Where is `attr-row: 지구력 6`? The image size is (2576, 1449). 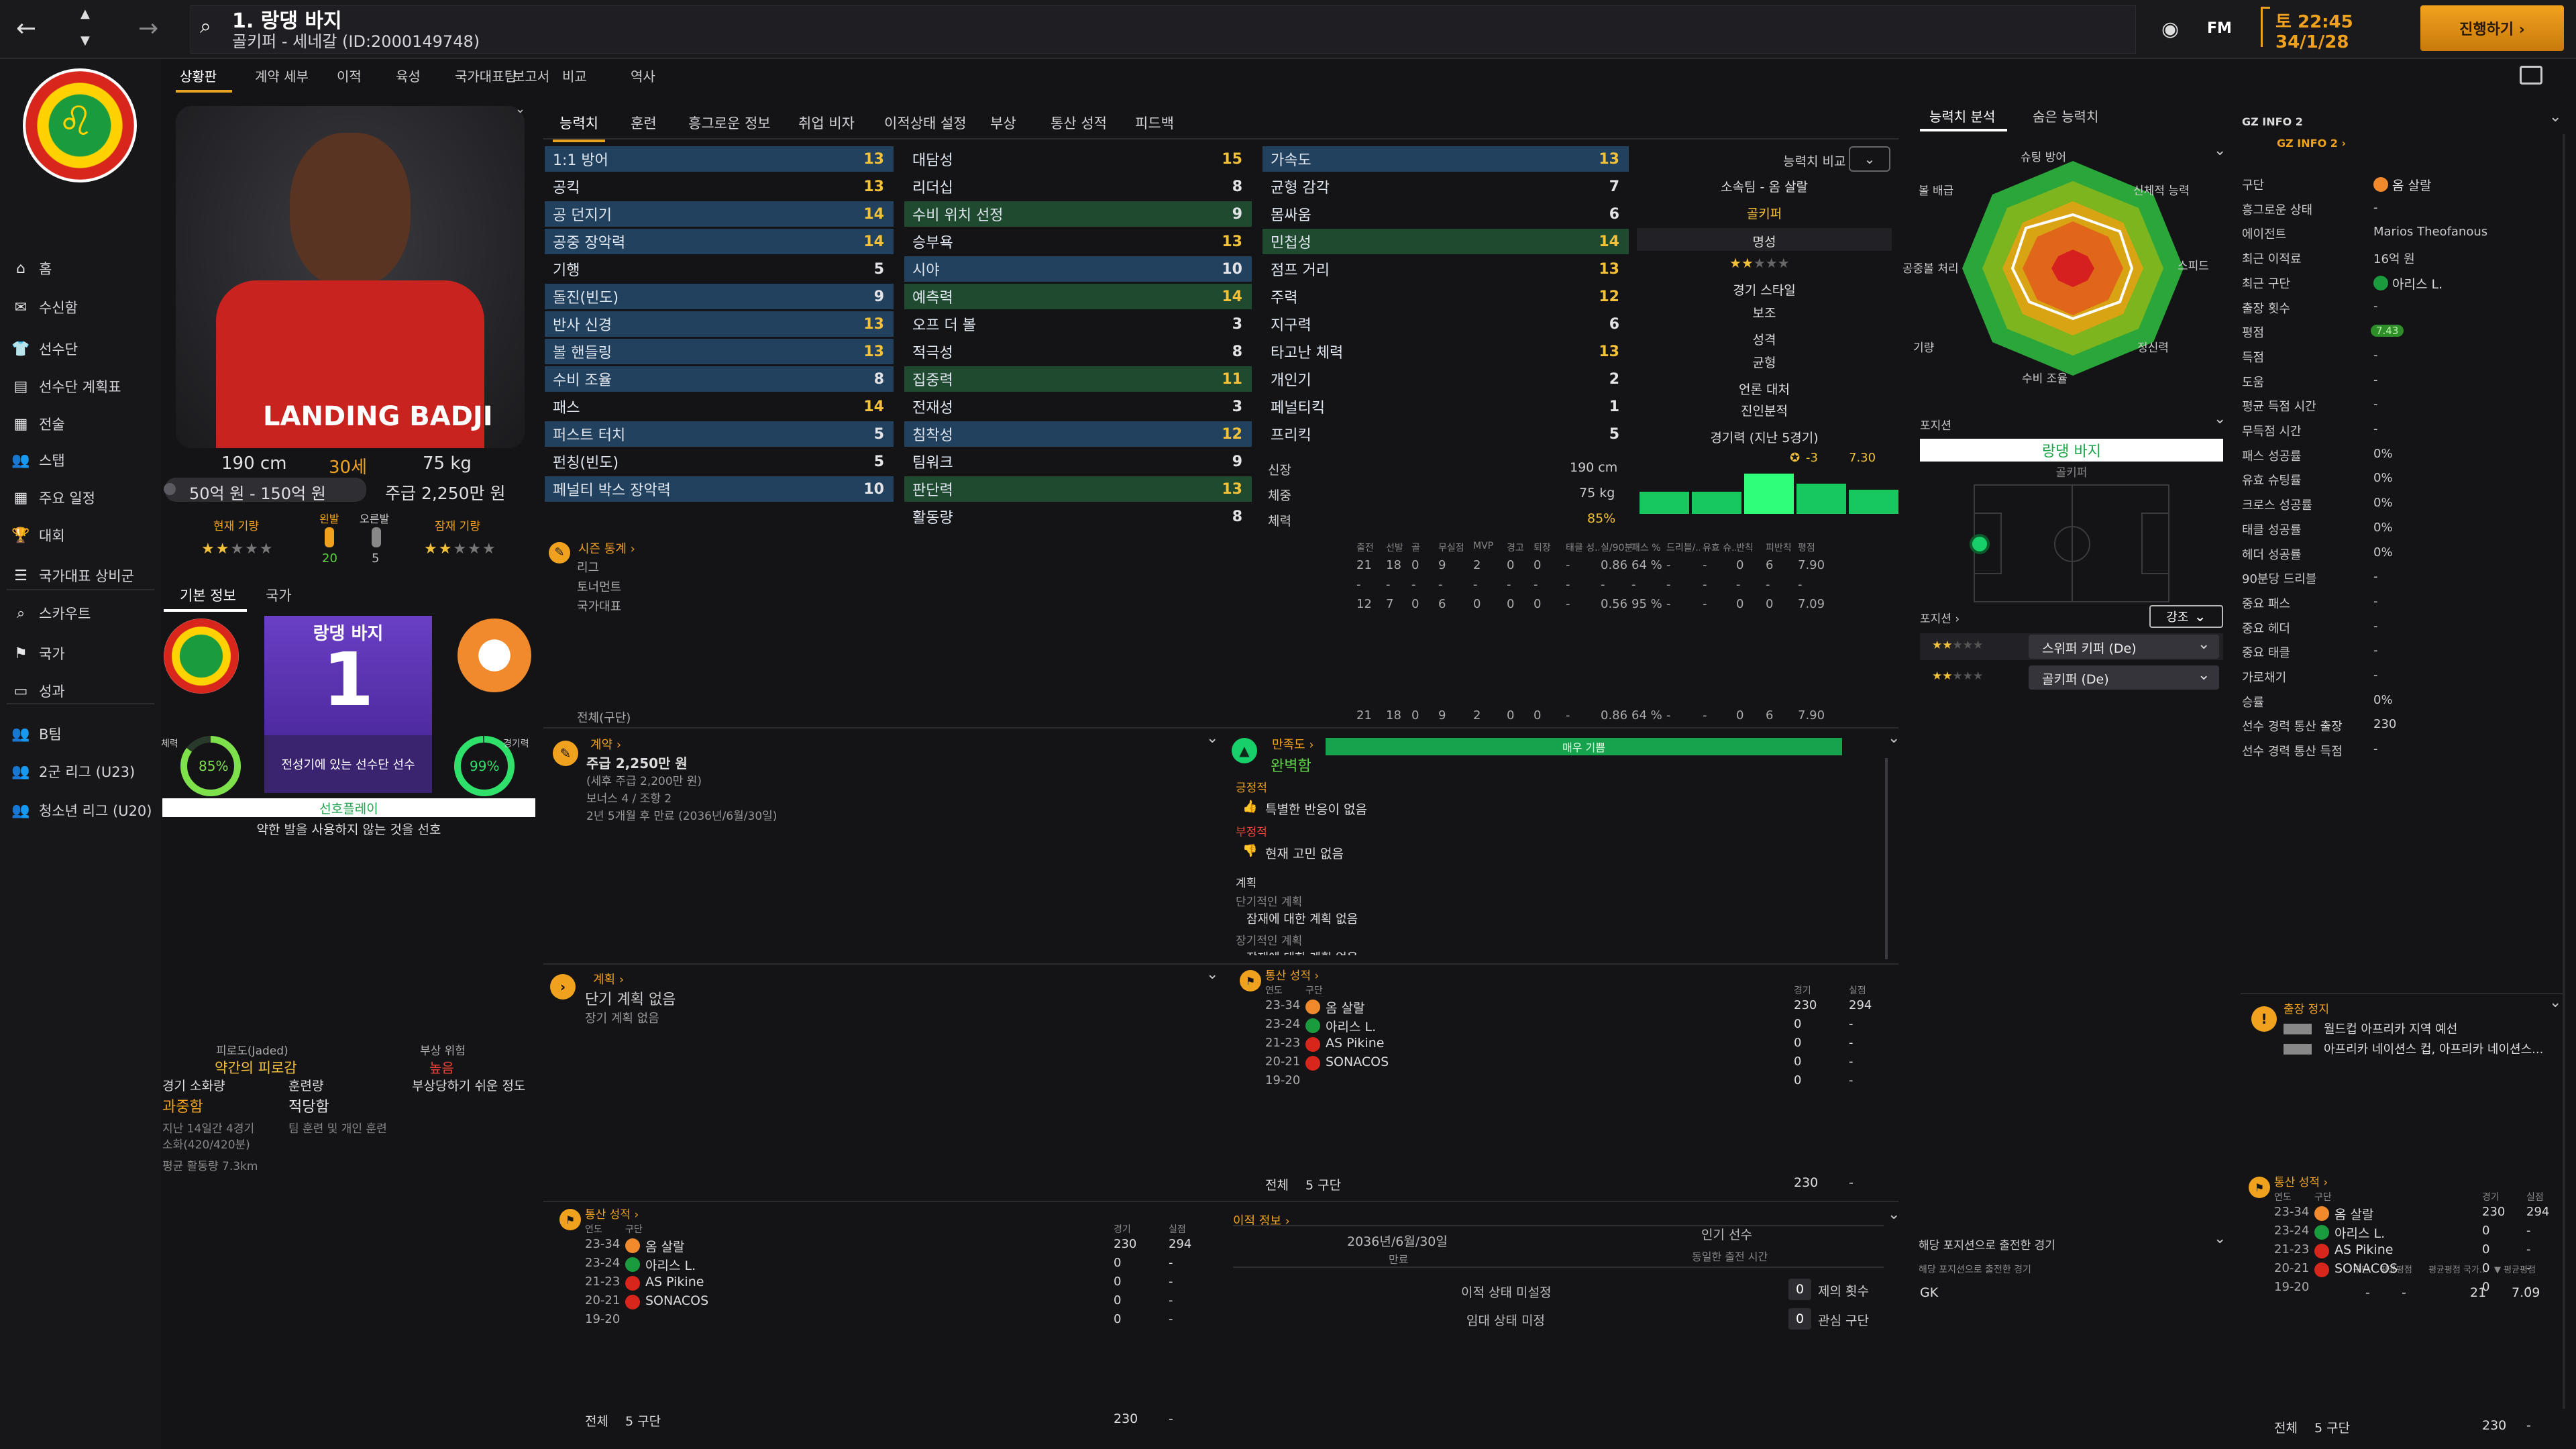
attr-row: 지구력 6 is located at coordinates (1446, 324).